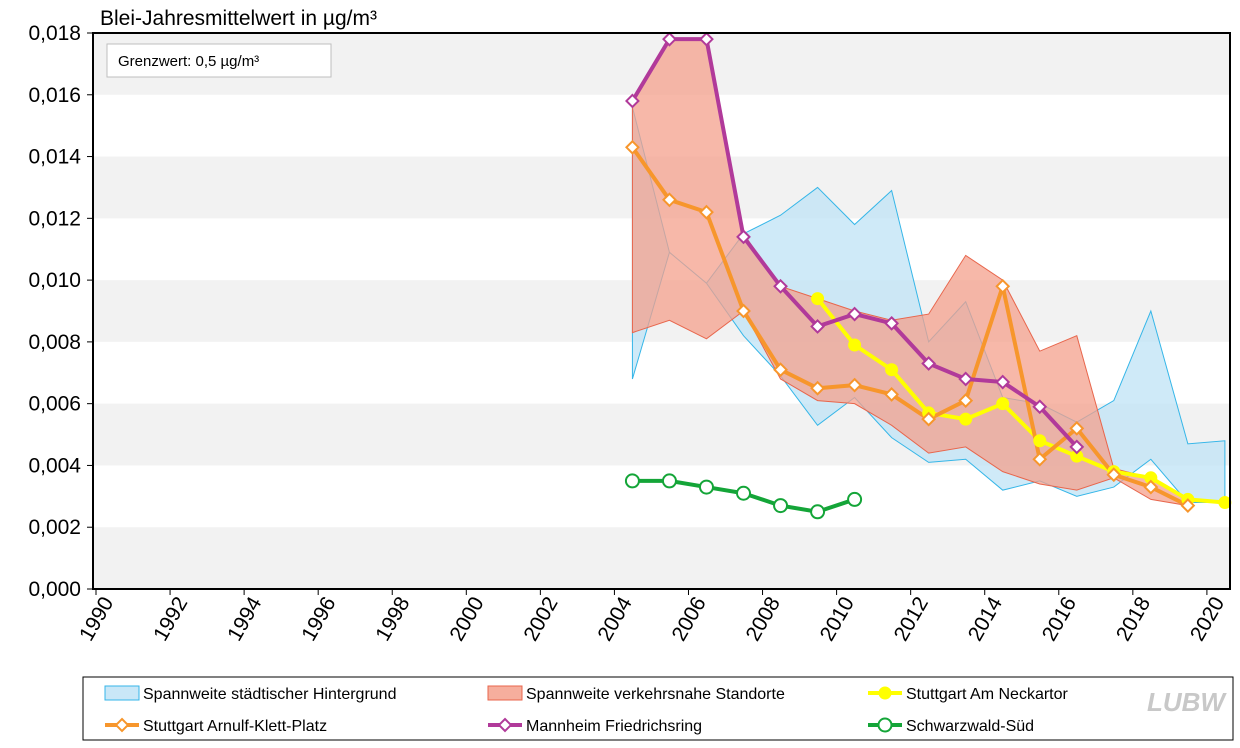  What do you see at coordinates (689, 619) in the screenshot?
I see `x-tick-label: 2006` at bounding box center [689, 619].